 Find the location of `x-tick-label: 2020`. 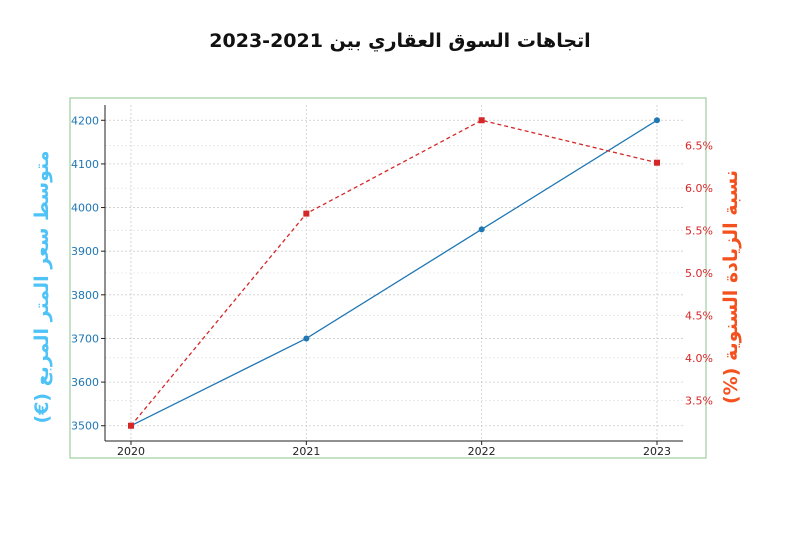

x-tick-label: 2020 is located at coordinates (131, 451).